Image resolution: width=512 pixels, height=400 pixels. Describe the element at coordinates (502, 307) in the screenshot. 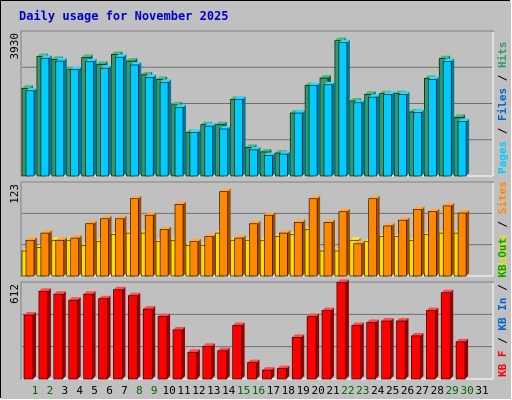

I see `side-legend: KB F / KB In / KB Out` at that location.